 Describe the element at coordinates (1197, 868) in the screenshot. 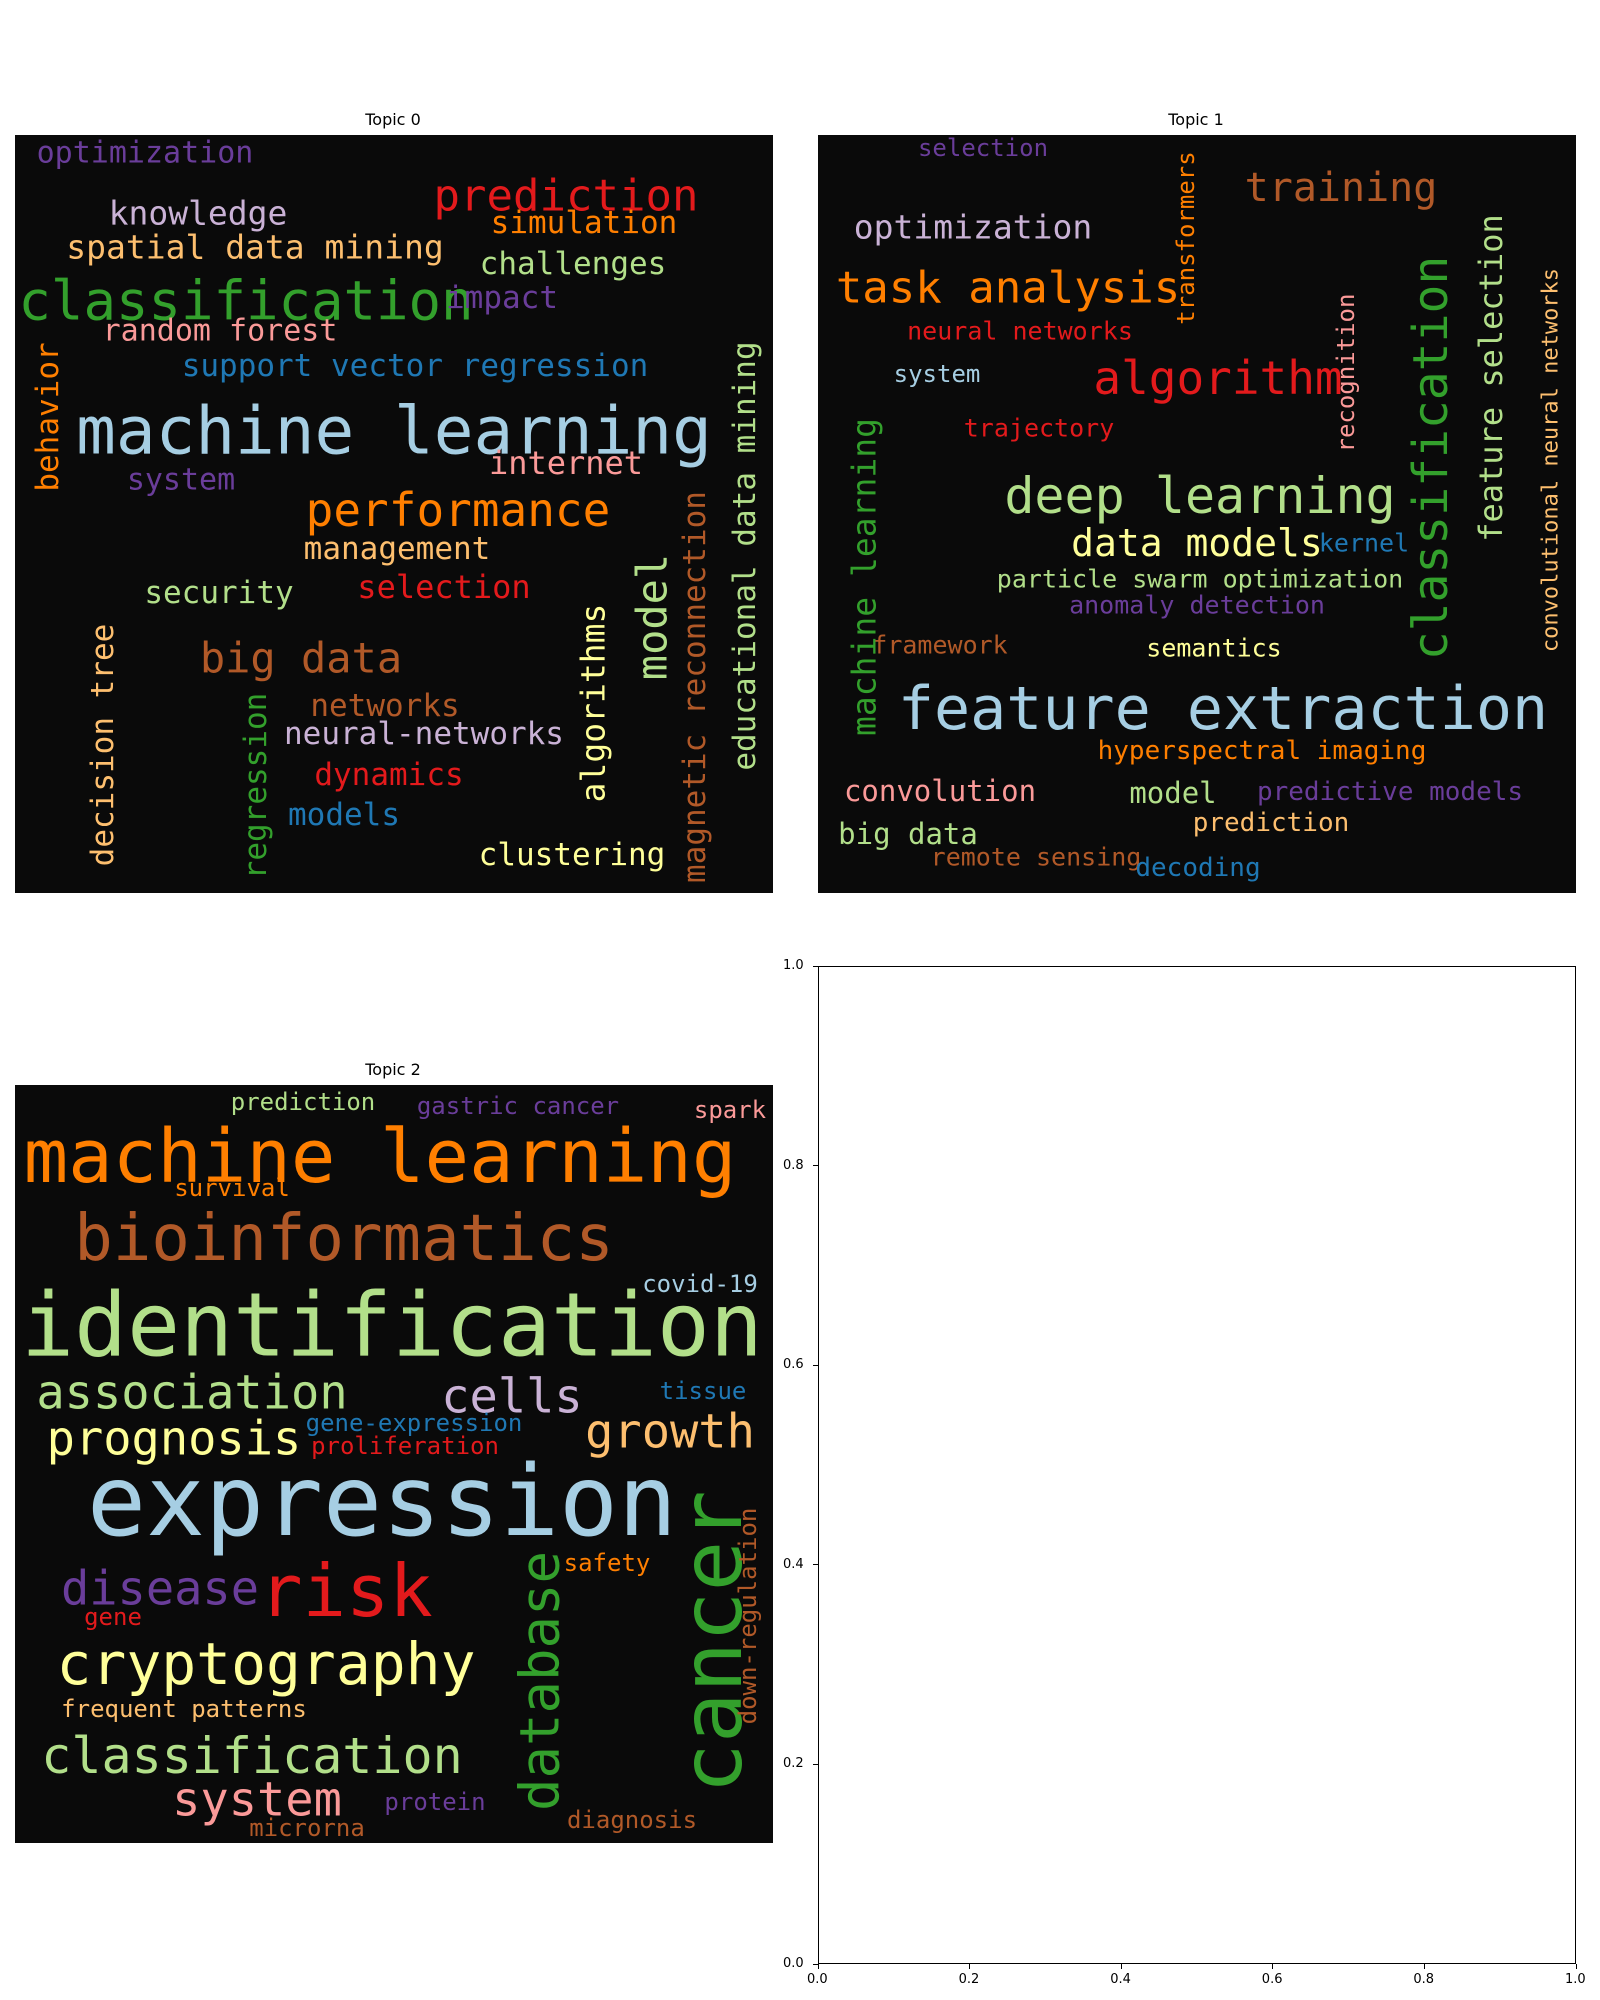

I see `topic-1-word-23: decoding` at that location.